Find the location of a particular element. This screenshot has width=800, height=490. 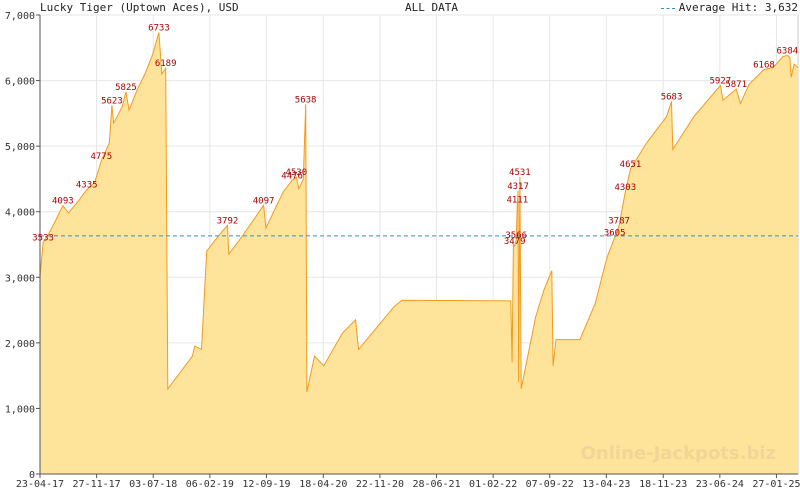

value-label: 4651 is located at coordinates (631, 165).